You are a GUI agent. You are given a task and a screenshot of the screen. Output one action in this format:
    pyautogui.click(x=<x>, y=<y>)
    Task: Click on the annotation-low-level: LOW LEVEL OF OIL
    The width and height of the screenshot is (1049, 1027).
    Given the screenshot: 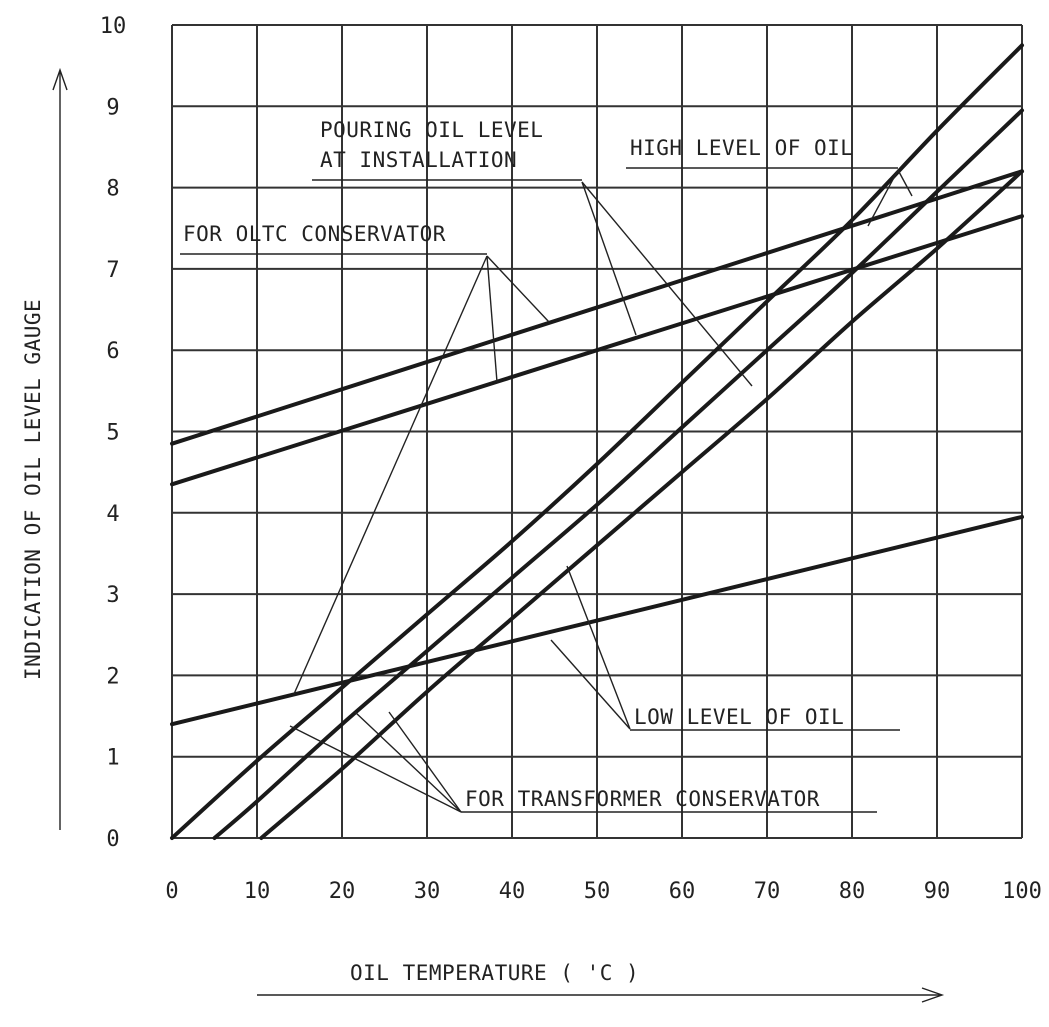 What is the action you would take?
    pyautogui.click(x=739, y=717)
    